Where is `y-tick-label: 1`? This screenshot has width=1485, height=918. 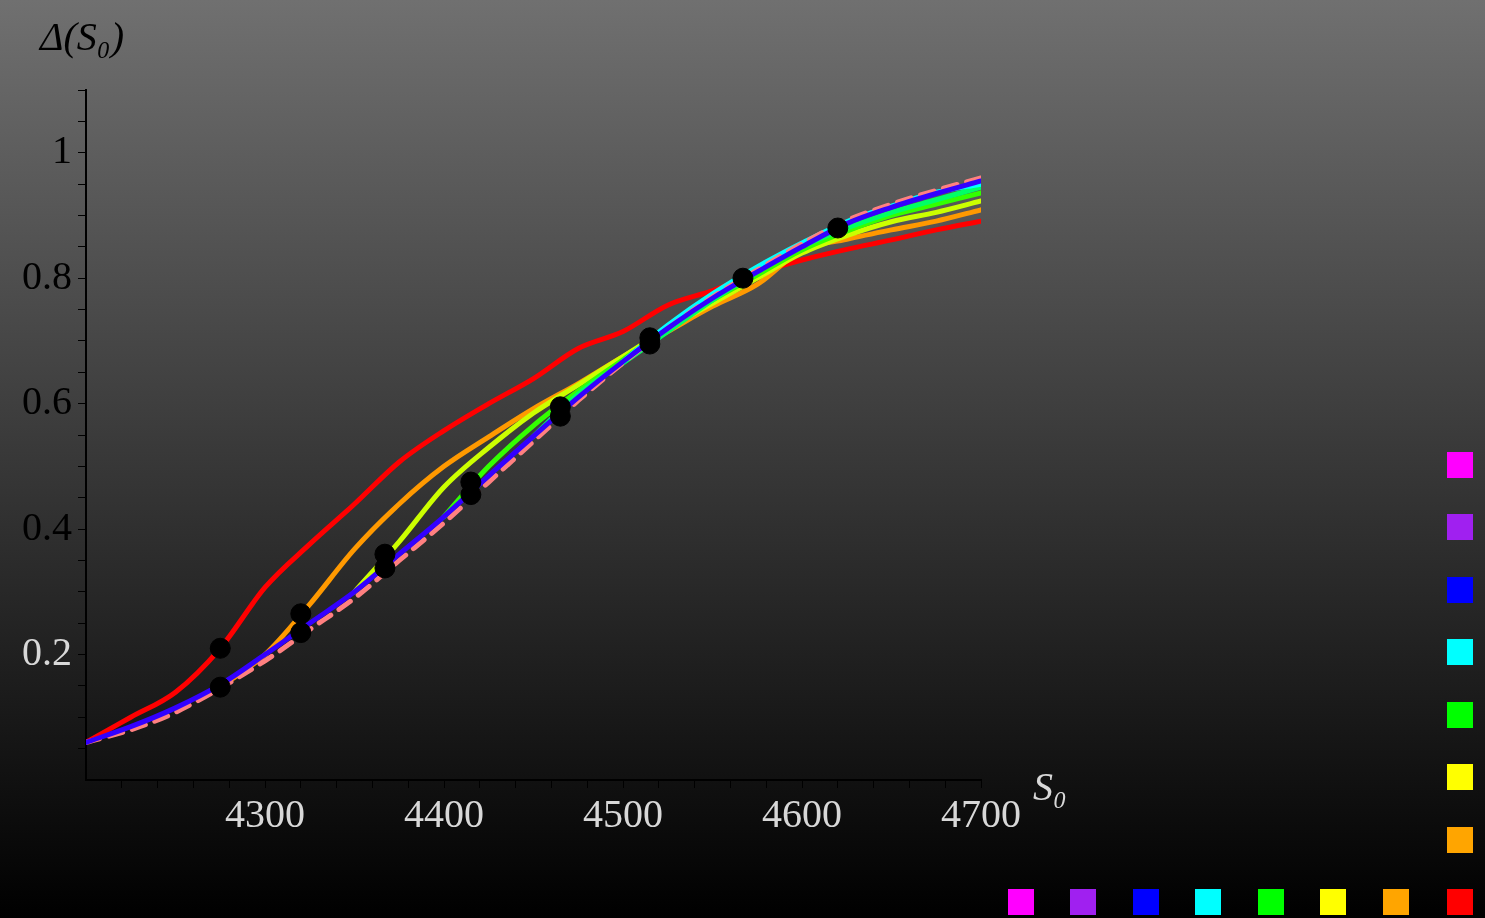 y-tick-label: 1 is located at coordinates (62, 150).